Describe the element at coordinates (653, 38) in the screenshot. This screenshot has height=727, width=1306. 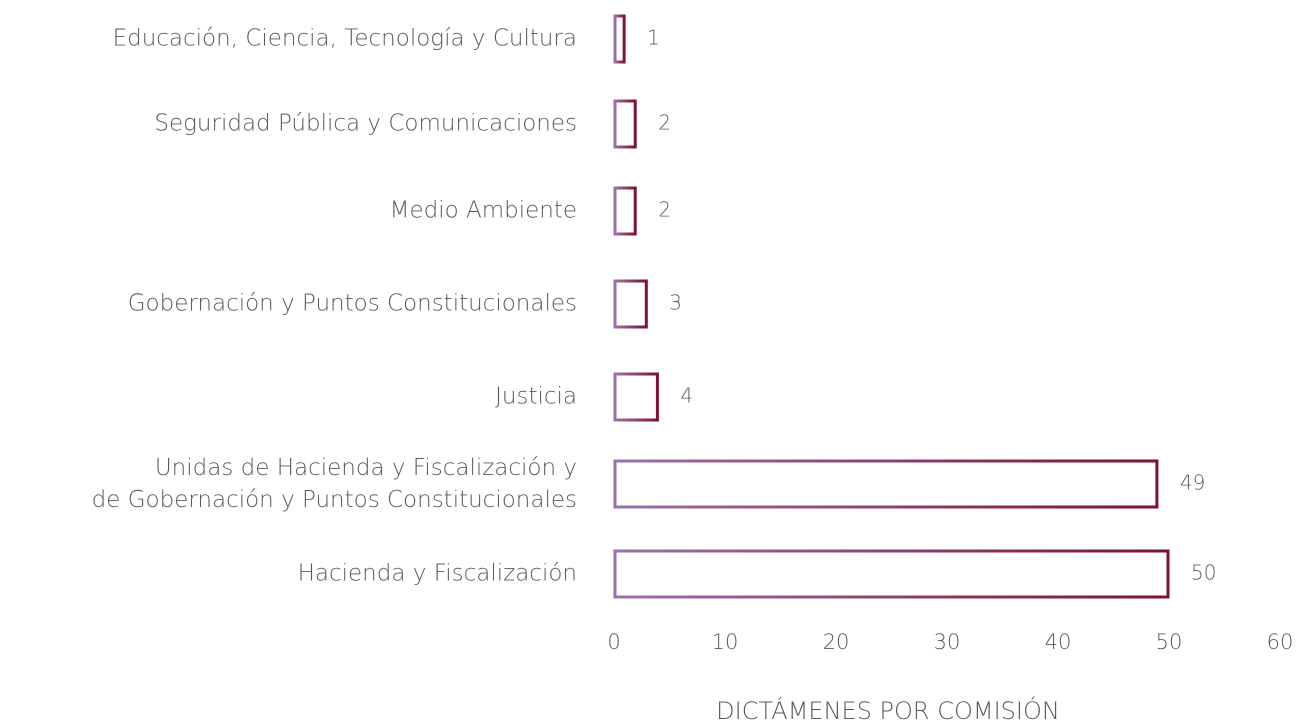
I see `value-label: 1` at that location.